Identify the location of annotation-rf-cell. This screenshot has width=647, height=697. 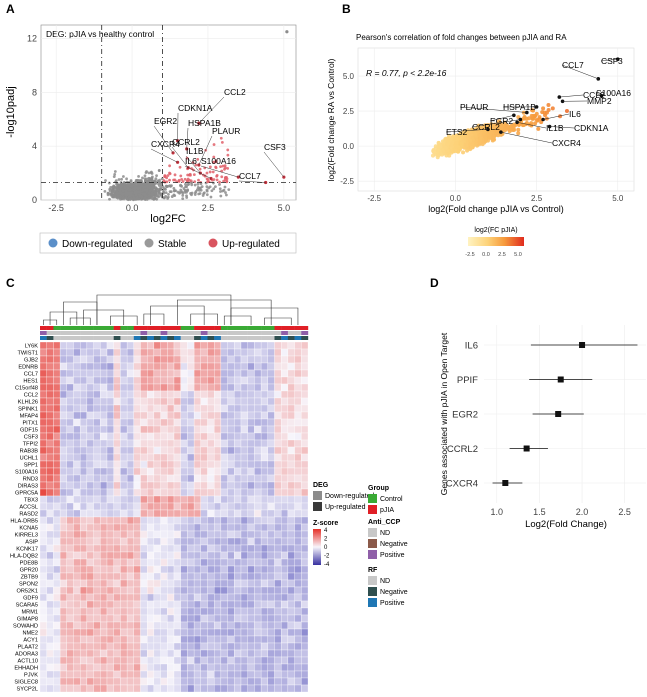
(84, 338).